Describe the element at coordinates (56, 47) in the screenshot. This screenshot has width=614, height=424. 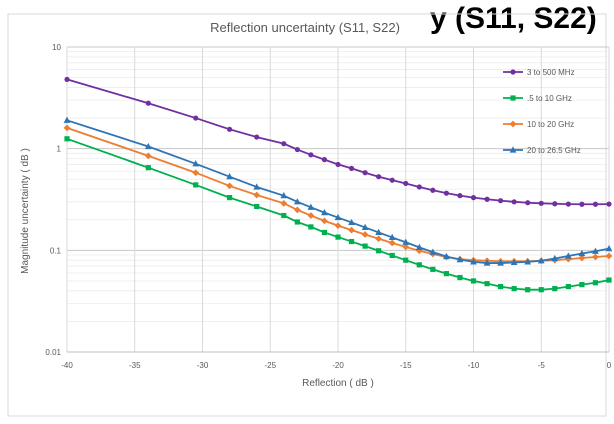
I see `y-tick-label: 10` at that location.